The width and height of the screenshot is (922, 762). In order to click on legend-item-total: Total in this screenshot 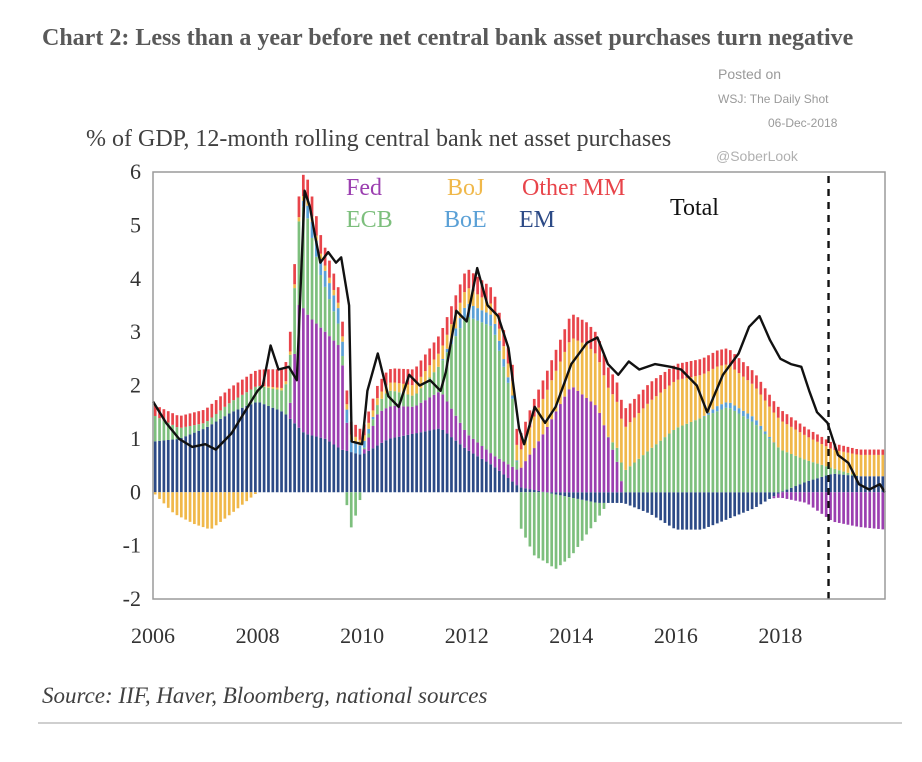, I will do `click(694, 208)`.